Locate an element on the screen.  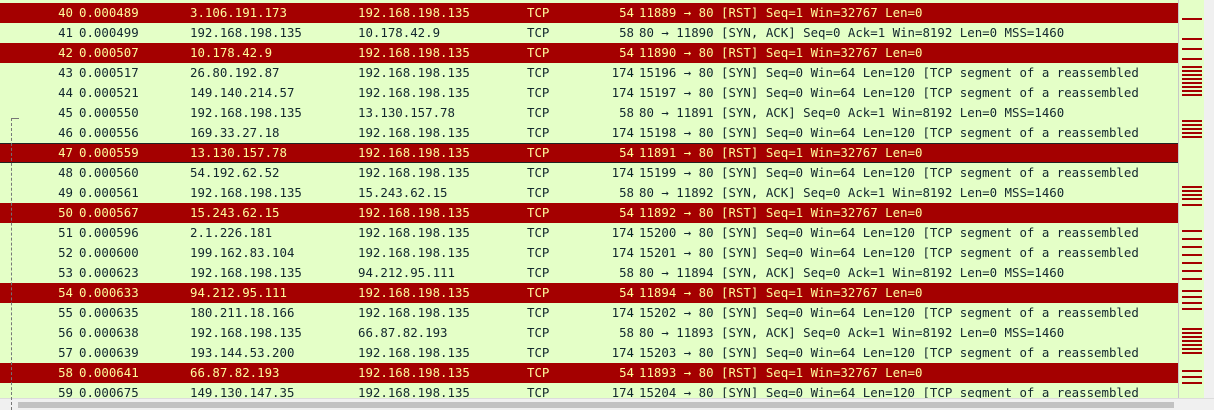
packet-time: 0.000633 is located at coordinates (109, 292).